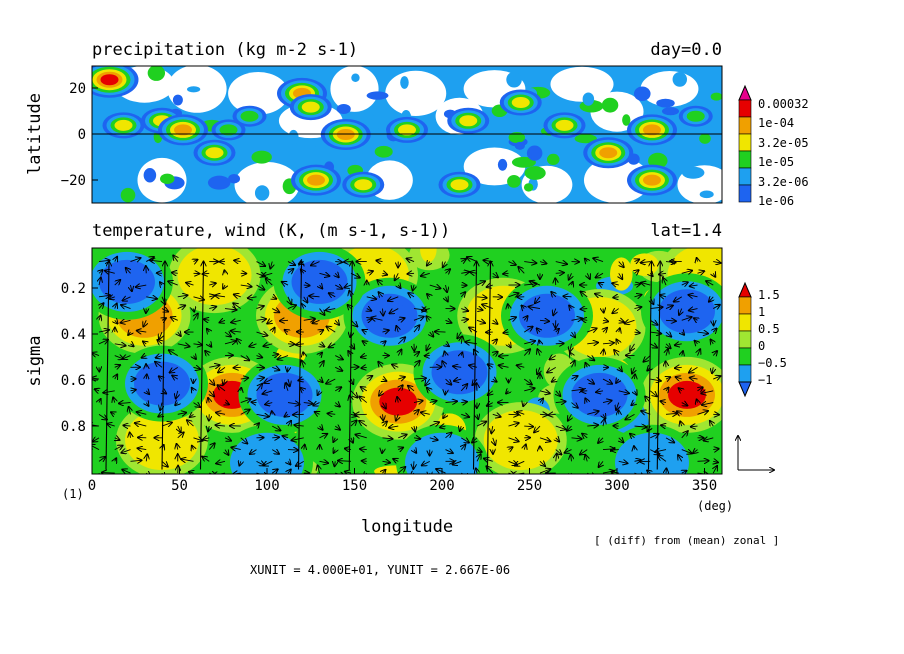  What do you see at coordinates (686, 540) in the screenshot?
I see `zonal-note: [ (diff) from (mean) zonal ]` at bounding box center [686, 540].